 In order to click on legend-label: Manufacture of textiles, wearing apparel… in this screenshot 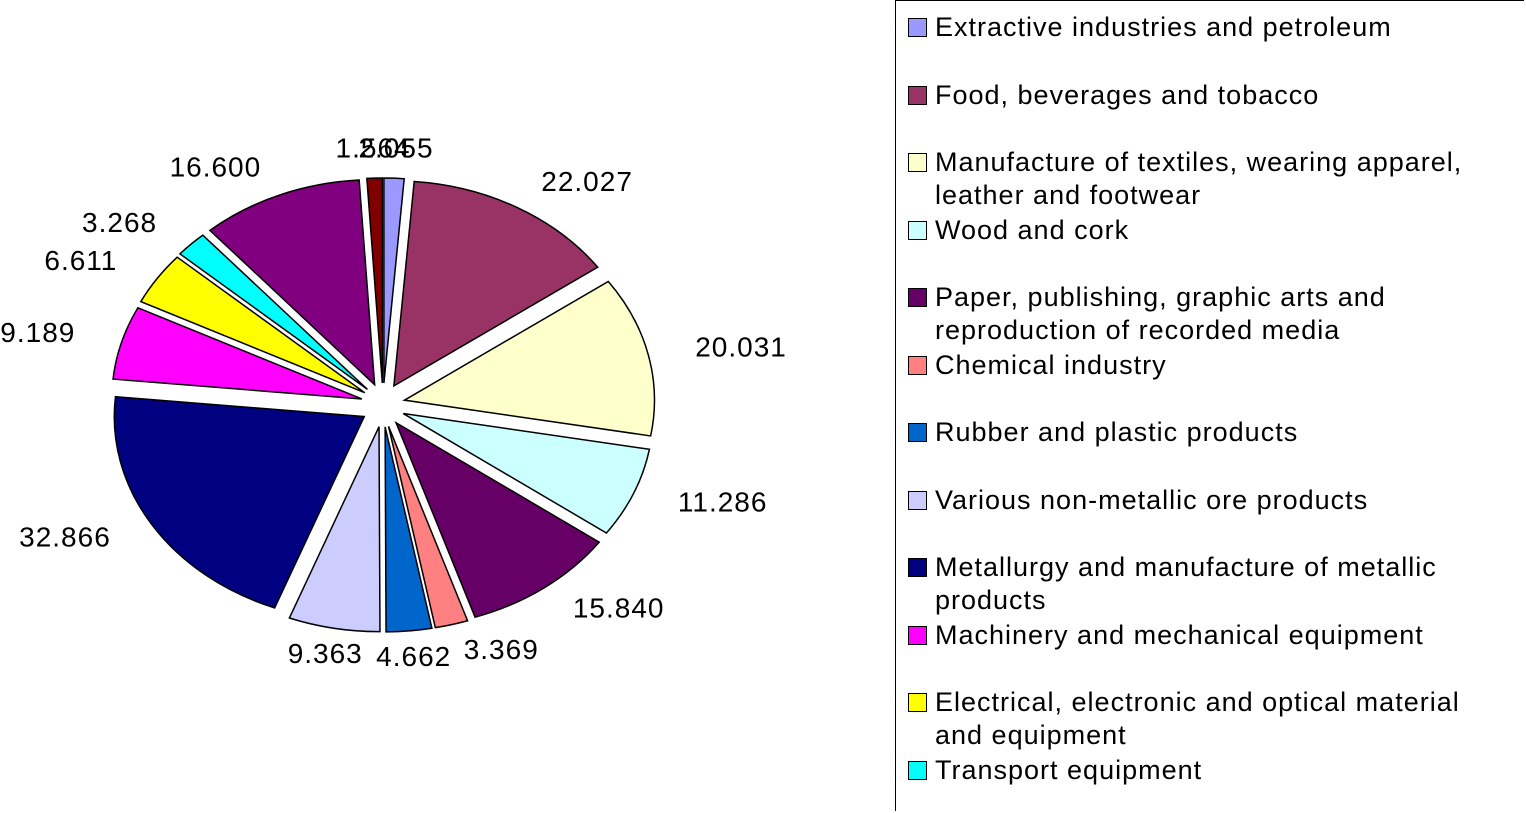, I will do `click(1199, 178)`.